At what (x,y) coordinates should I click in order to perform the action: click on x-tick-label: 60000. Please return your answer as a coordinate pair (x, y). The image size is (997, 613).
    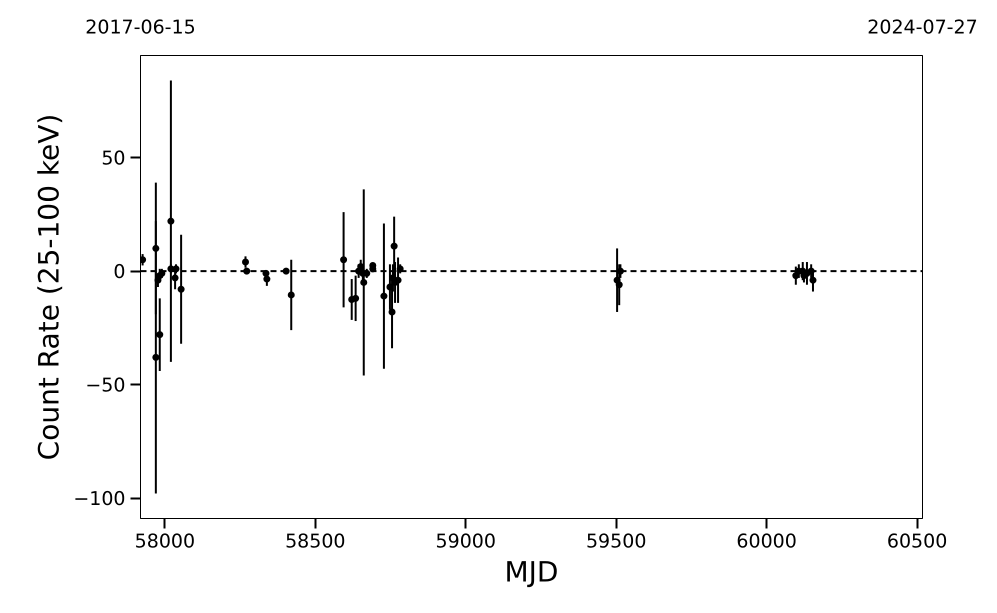
    Looking at the image, I should click on (766, 541).